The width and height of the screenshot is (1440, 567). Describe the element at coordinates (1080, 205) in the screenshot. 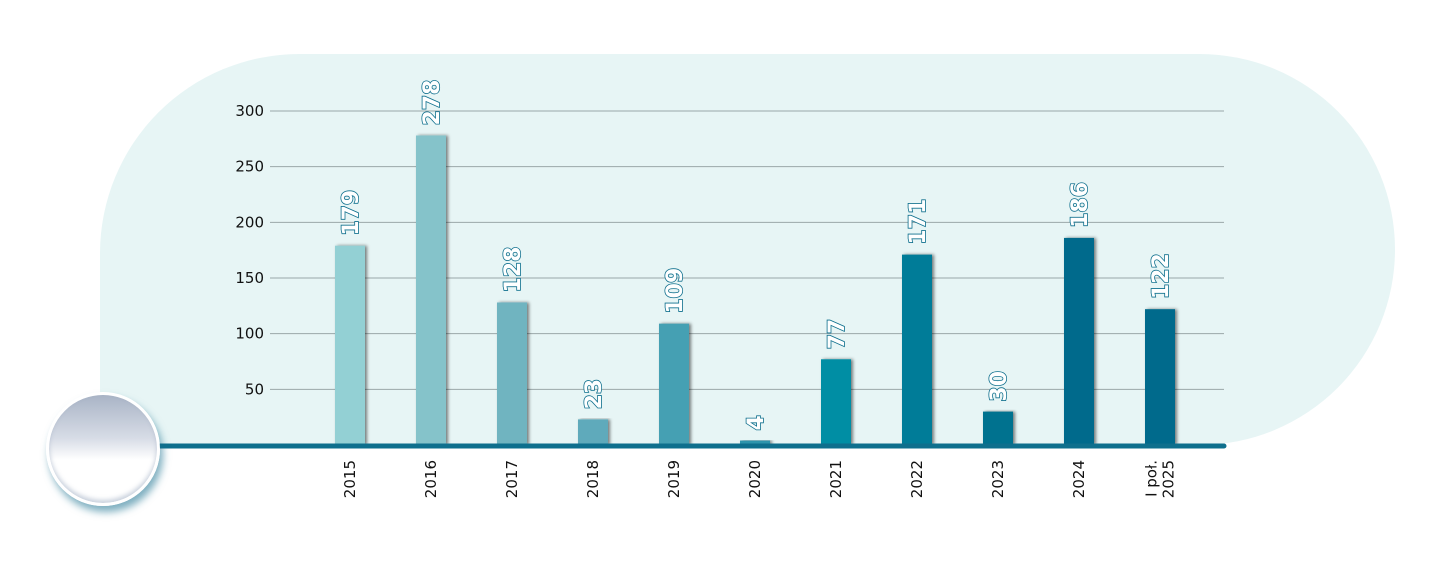

I see `data-label: 186` at that location.